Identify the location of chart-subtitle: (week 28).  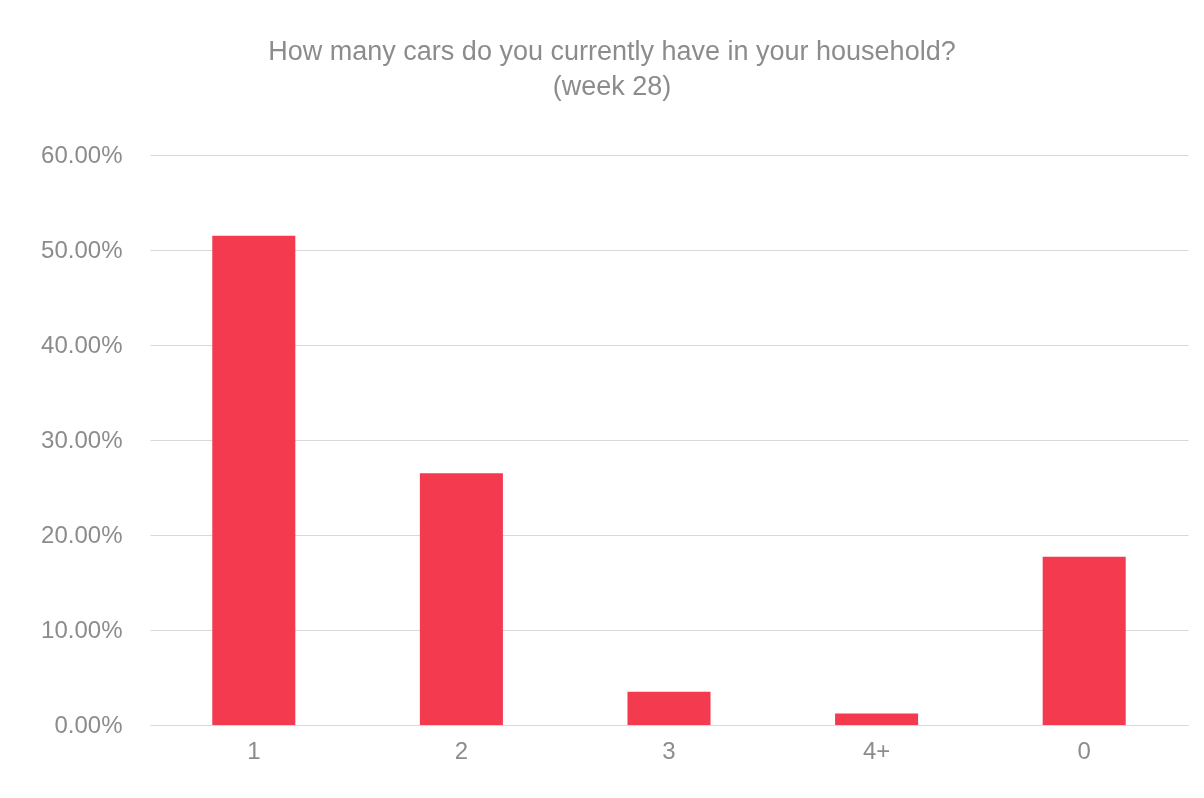
(612, 86).